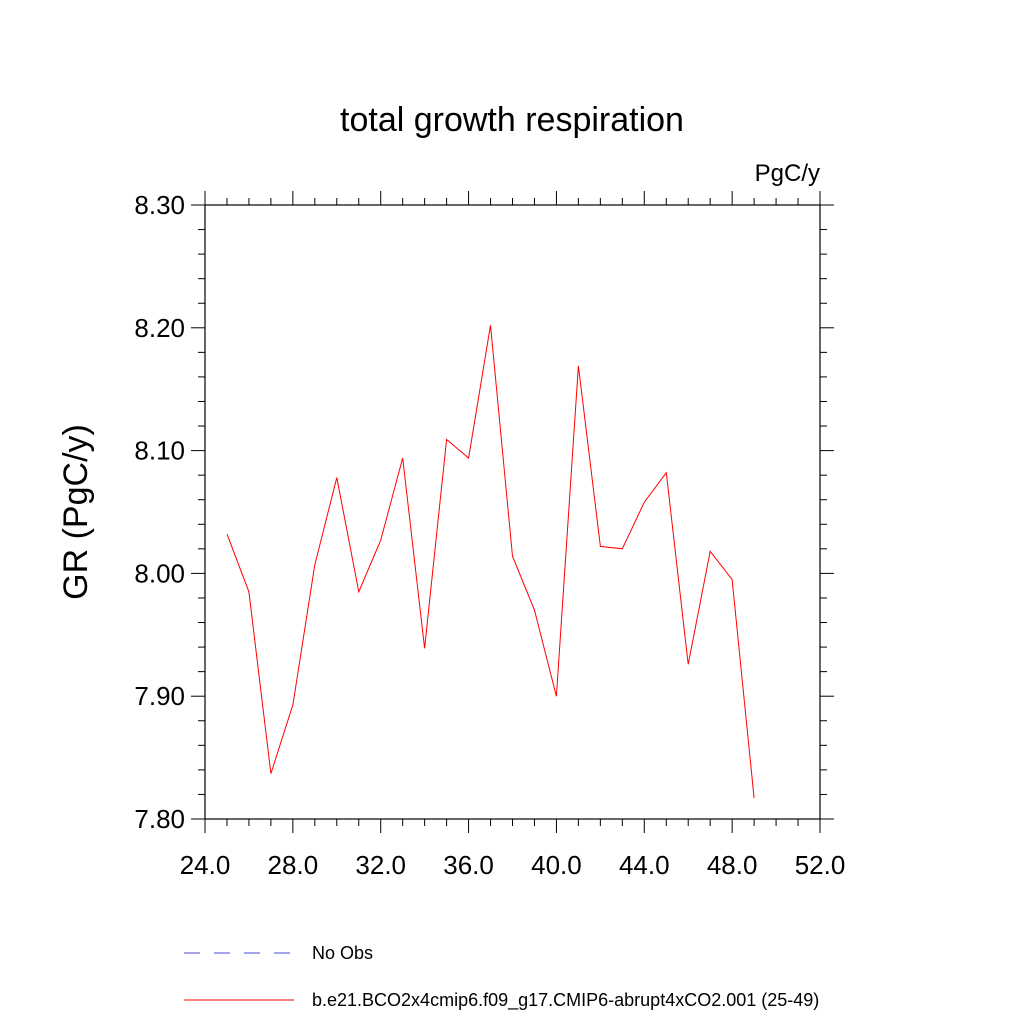 This screenshot has height=1024, width=1024. Describe the element at coordinates (159, 512) in the screenshot. I see `y-tick-labels: 7.80 7.90 8.00 8.10 8.20 8.30` at that location.